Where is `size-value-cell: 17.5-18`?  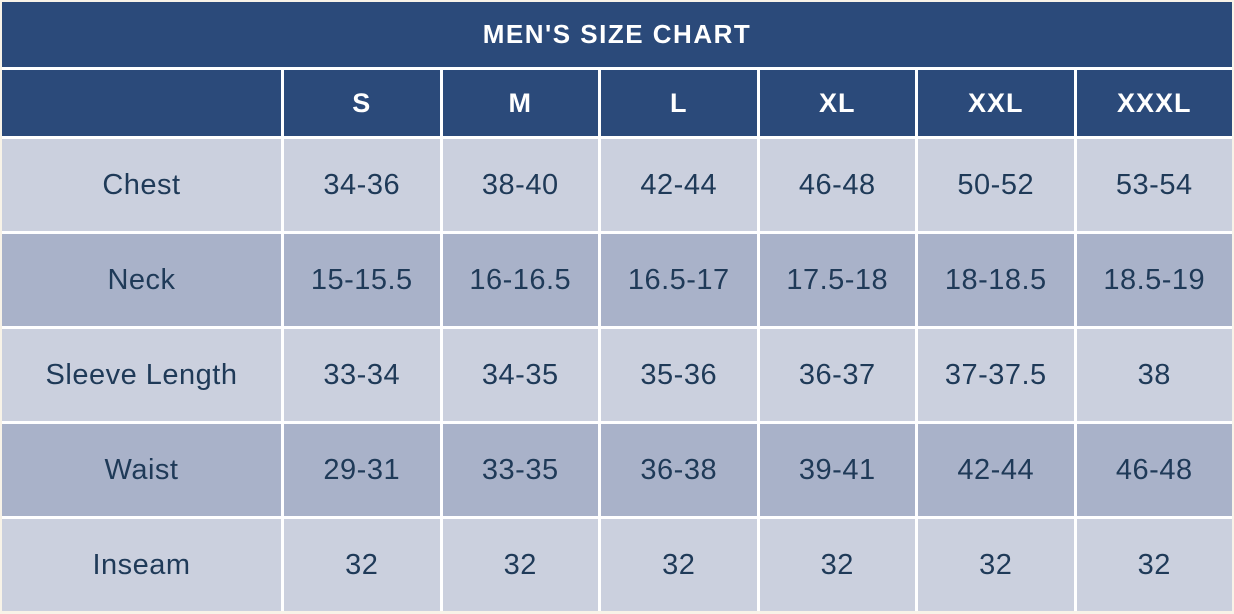 size-value-cell: 17.5-18 is located at coordinates (837, 280).